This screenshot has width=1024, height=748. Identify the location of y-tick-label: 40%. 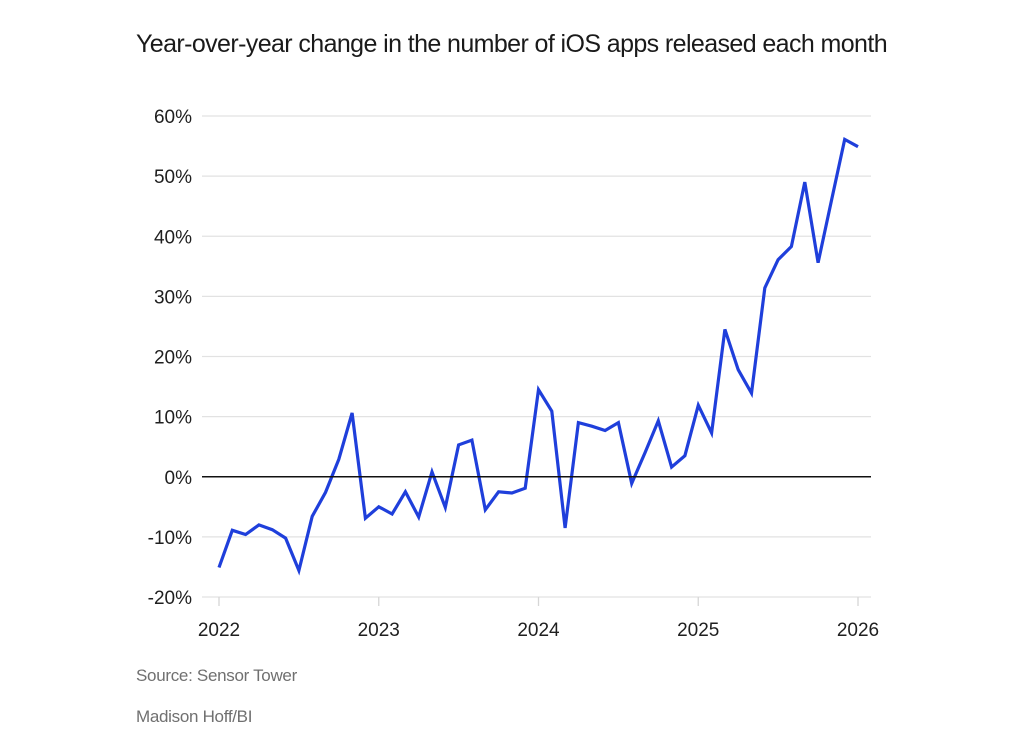
(173, 237).